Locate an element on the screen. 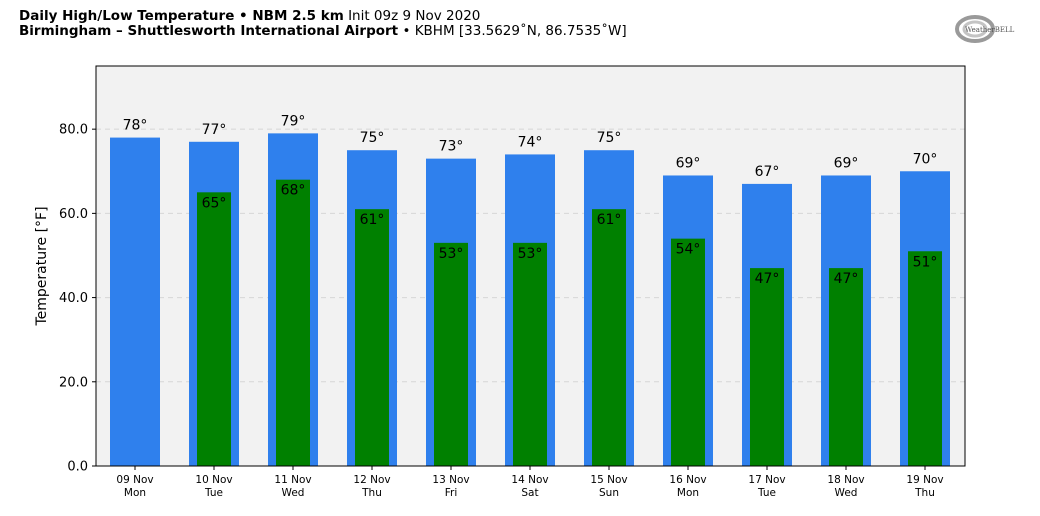 The width and height of the screenshot is (1040, 516). low-label: 68° is located at coordinates (293, 191).